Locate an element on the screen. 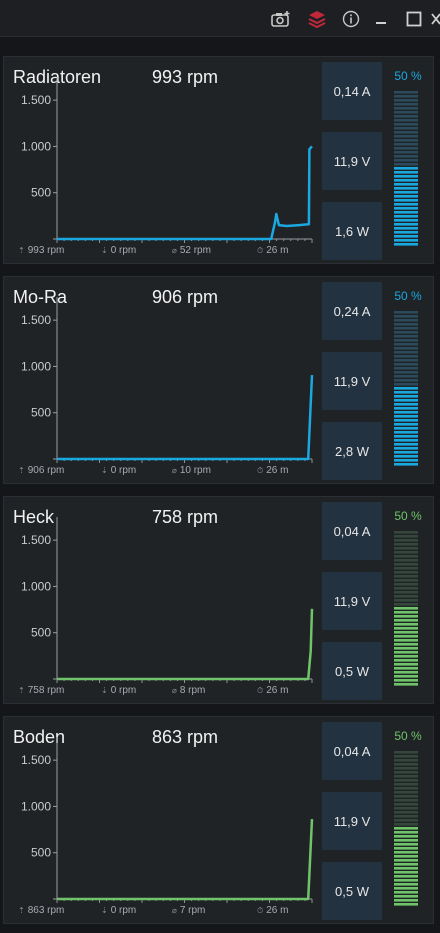  legend-value: 863 rpm is located at coordinates (46, 910).